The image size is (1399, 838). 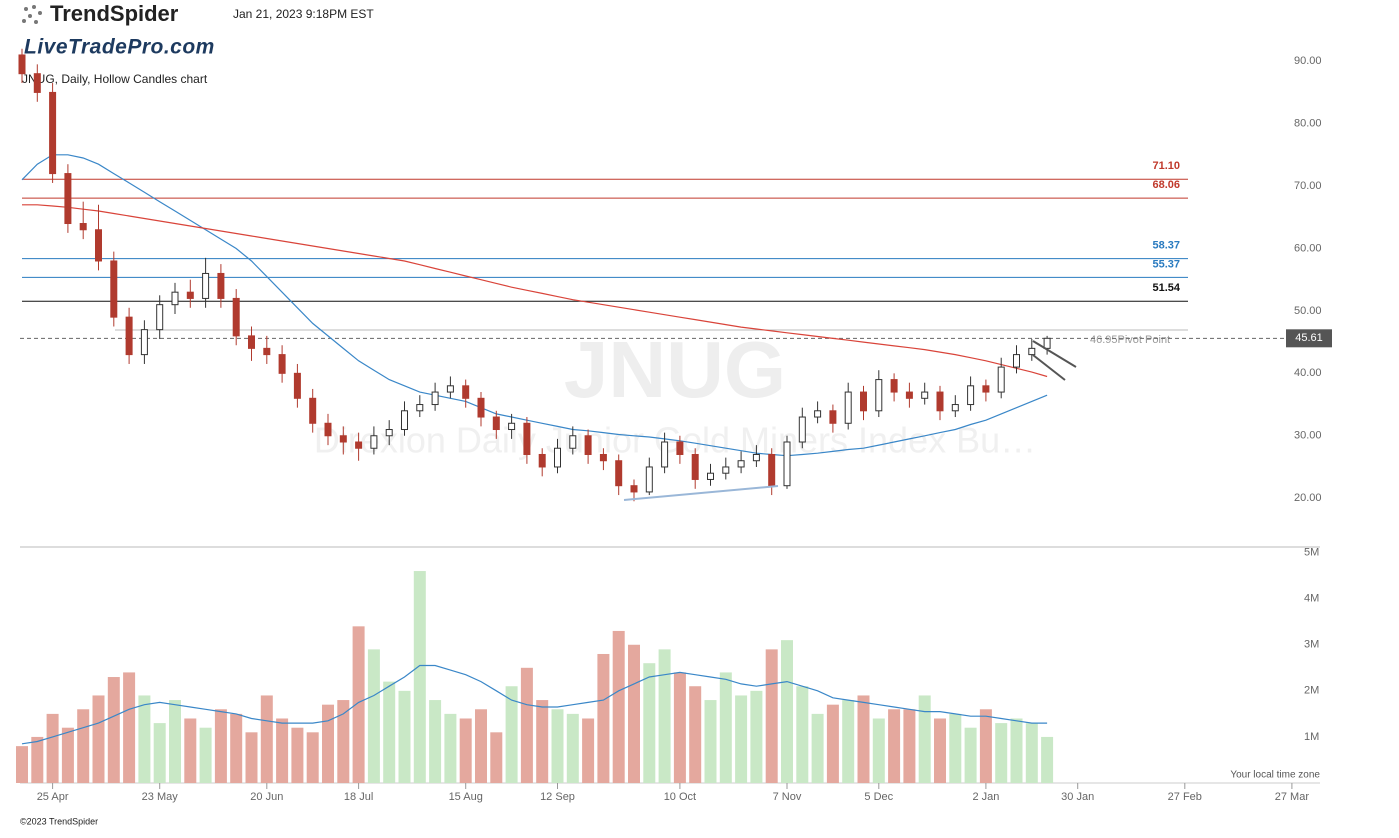 What do you see at coordinates (1308, 311) in the screenshot?
I see `y-tick-label: 50.00` at bounding box center [1308, 311].